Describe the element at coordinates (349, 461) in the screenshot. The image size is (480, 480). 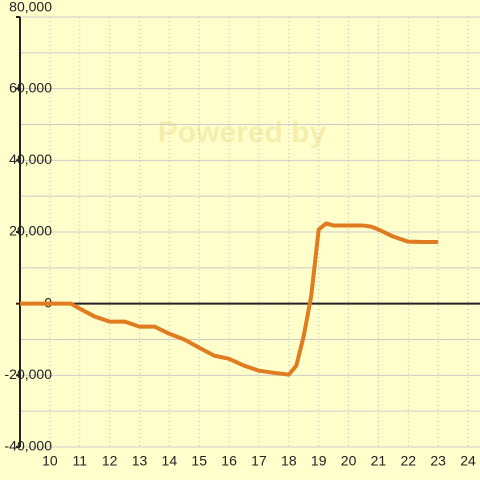
I see `x-tick-label: 20` at that location.